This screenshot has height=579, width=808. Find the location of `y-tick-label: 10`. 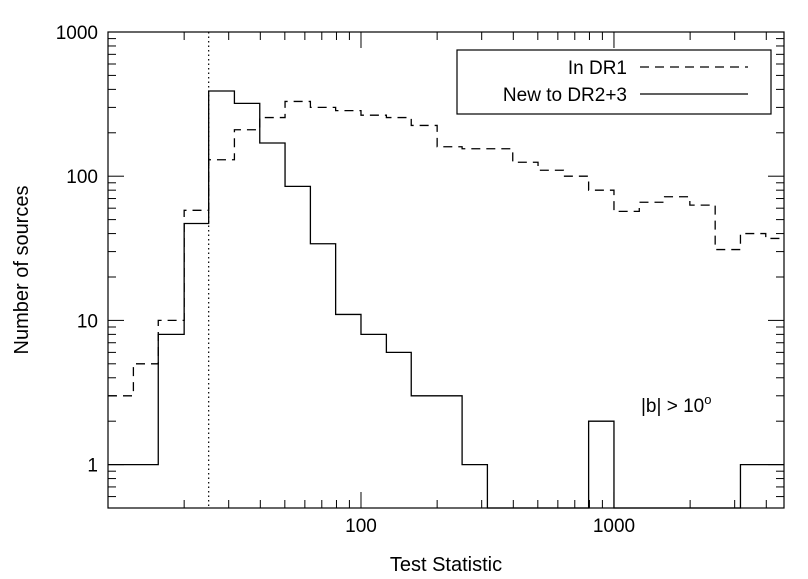

y-tick-label: 10 is located at coordinates (87, 321).